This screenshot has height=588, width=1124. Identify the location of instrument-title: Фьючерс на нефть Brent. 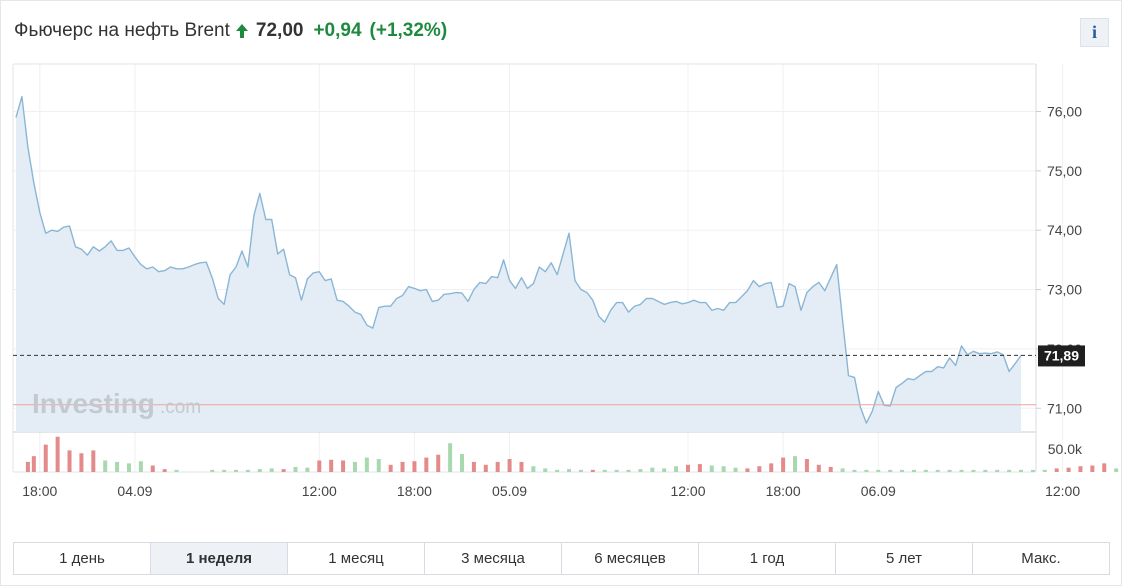
(122, 30).